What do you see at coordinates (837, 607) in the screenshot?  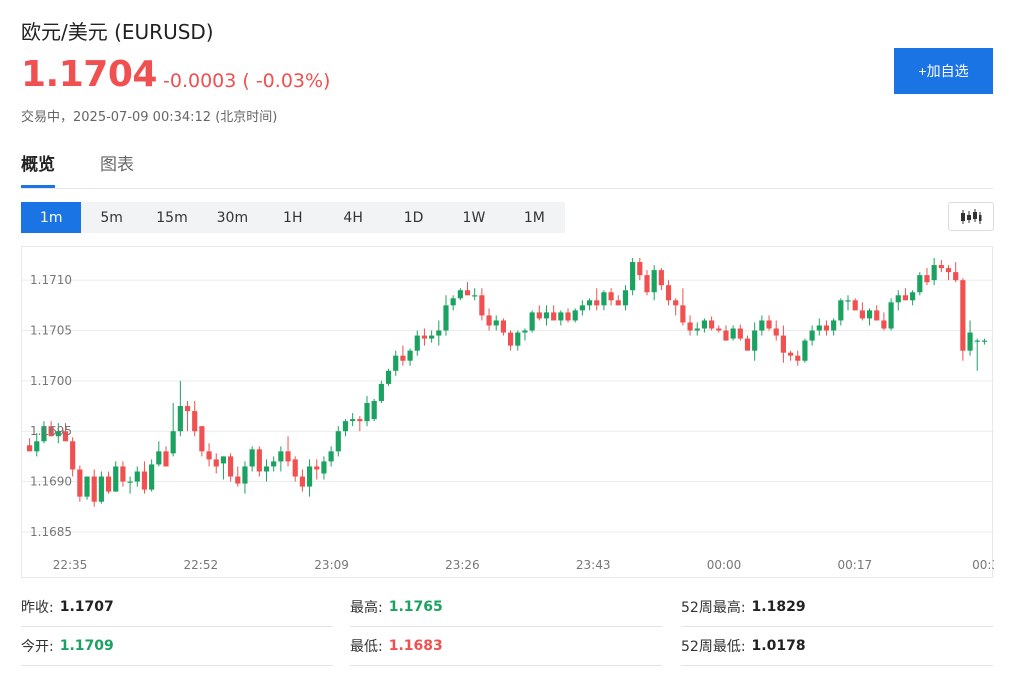 I see `stat-52w-high: 52周最高: 1.1829` at bounding box center [837, 607].